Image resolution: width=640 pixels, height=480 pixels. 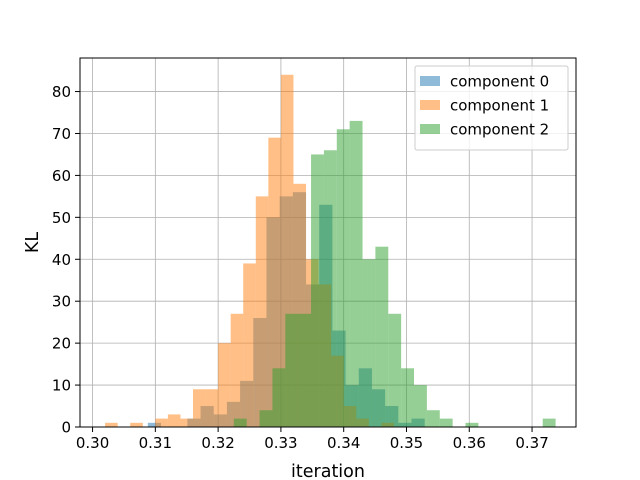 I want to click on y-axis-ticks: 0 10 20 30 40 50 60 70 80, so click(x=66, y=260).